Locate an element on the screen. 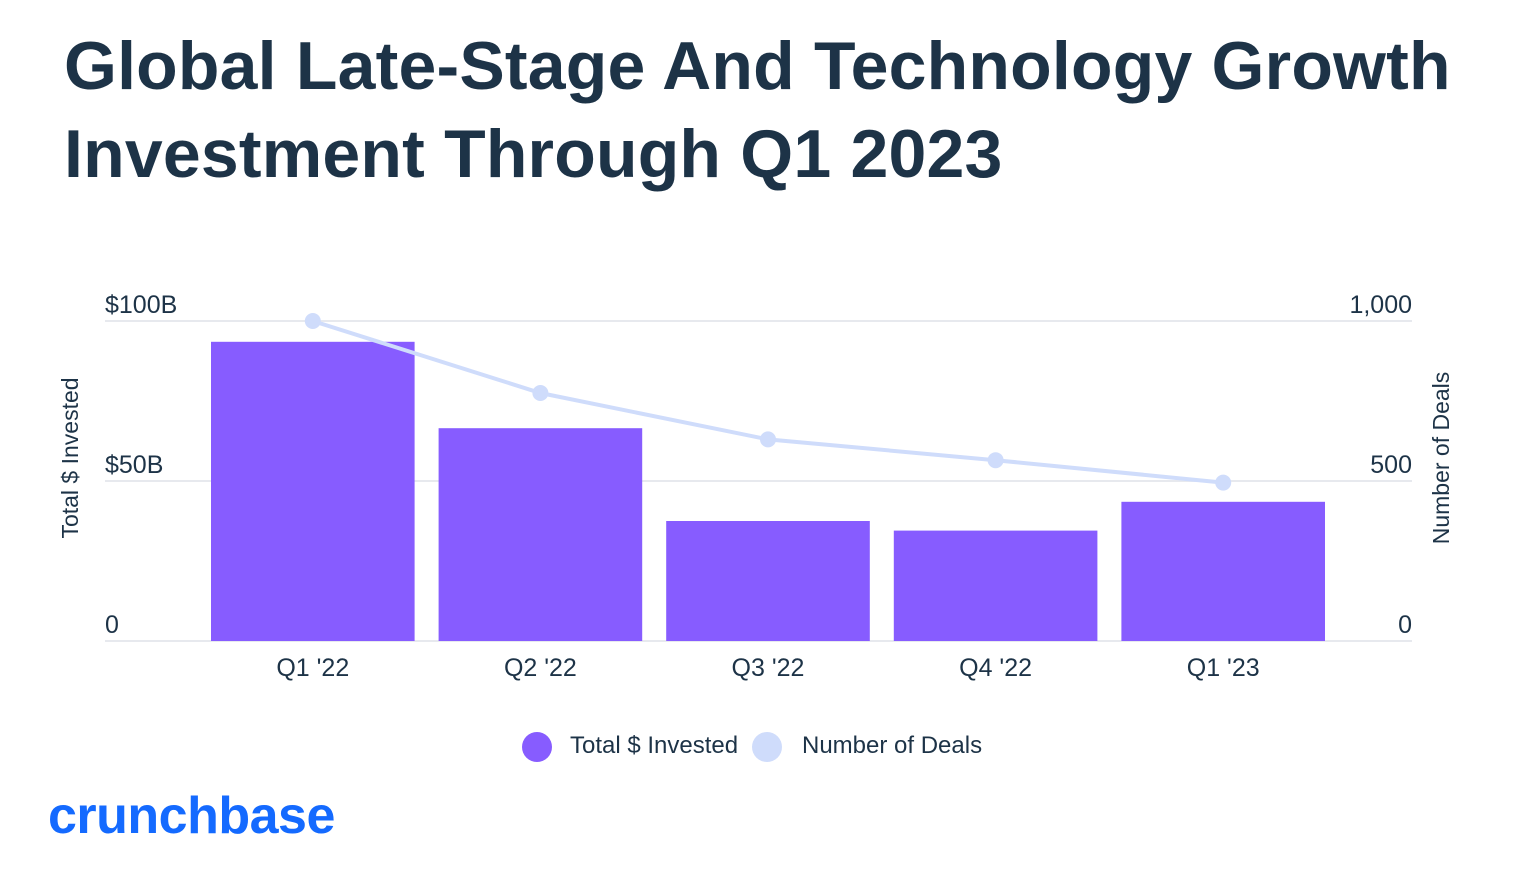 The image size is (1534, 884). x-tick-label: Q1 '23 is located at coordinates (1223, 668).